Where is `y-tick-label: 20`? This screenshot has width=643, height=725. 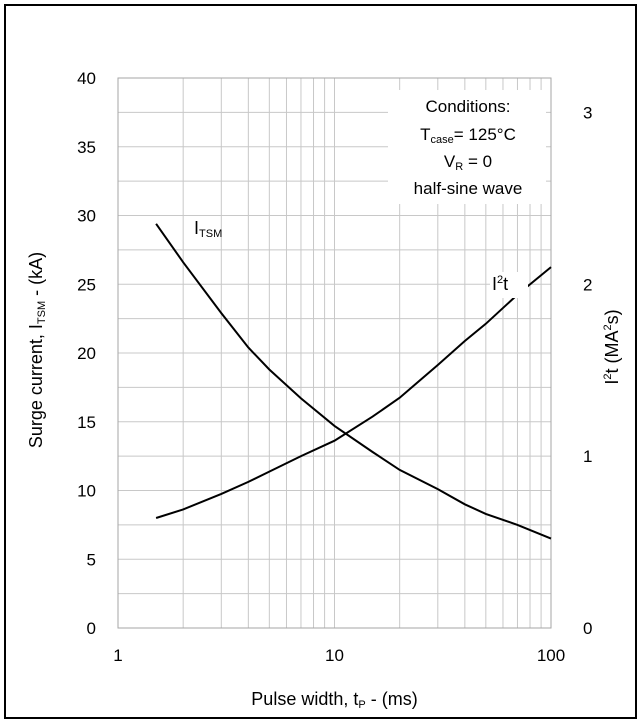
y-tick-label: 20 is located at coordinates (86, 353).